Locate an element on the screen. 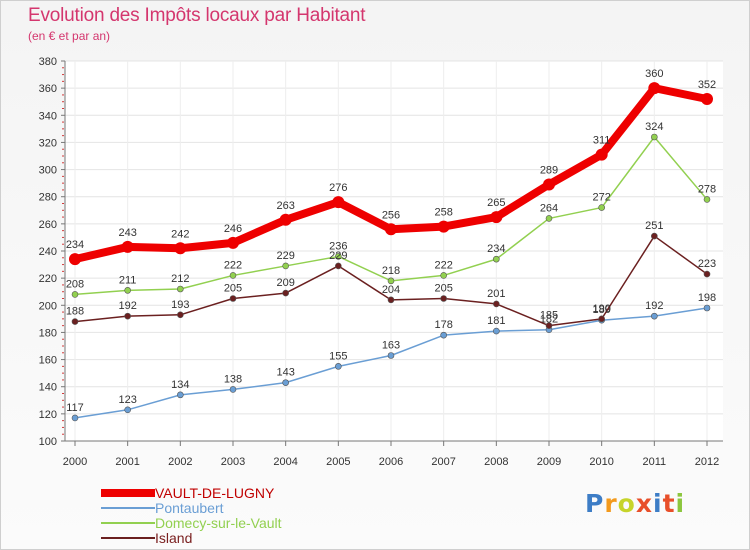 The width and height of the screenshot is (750, 550). data-label: 352 is located at coordinates (707, 85).